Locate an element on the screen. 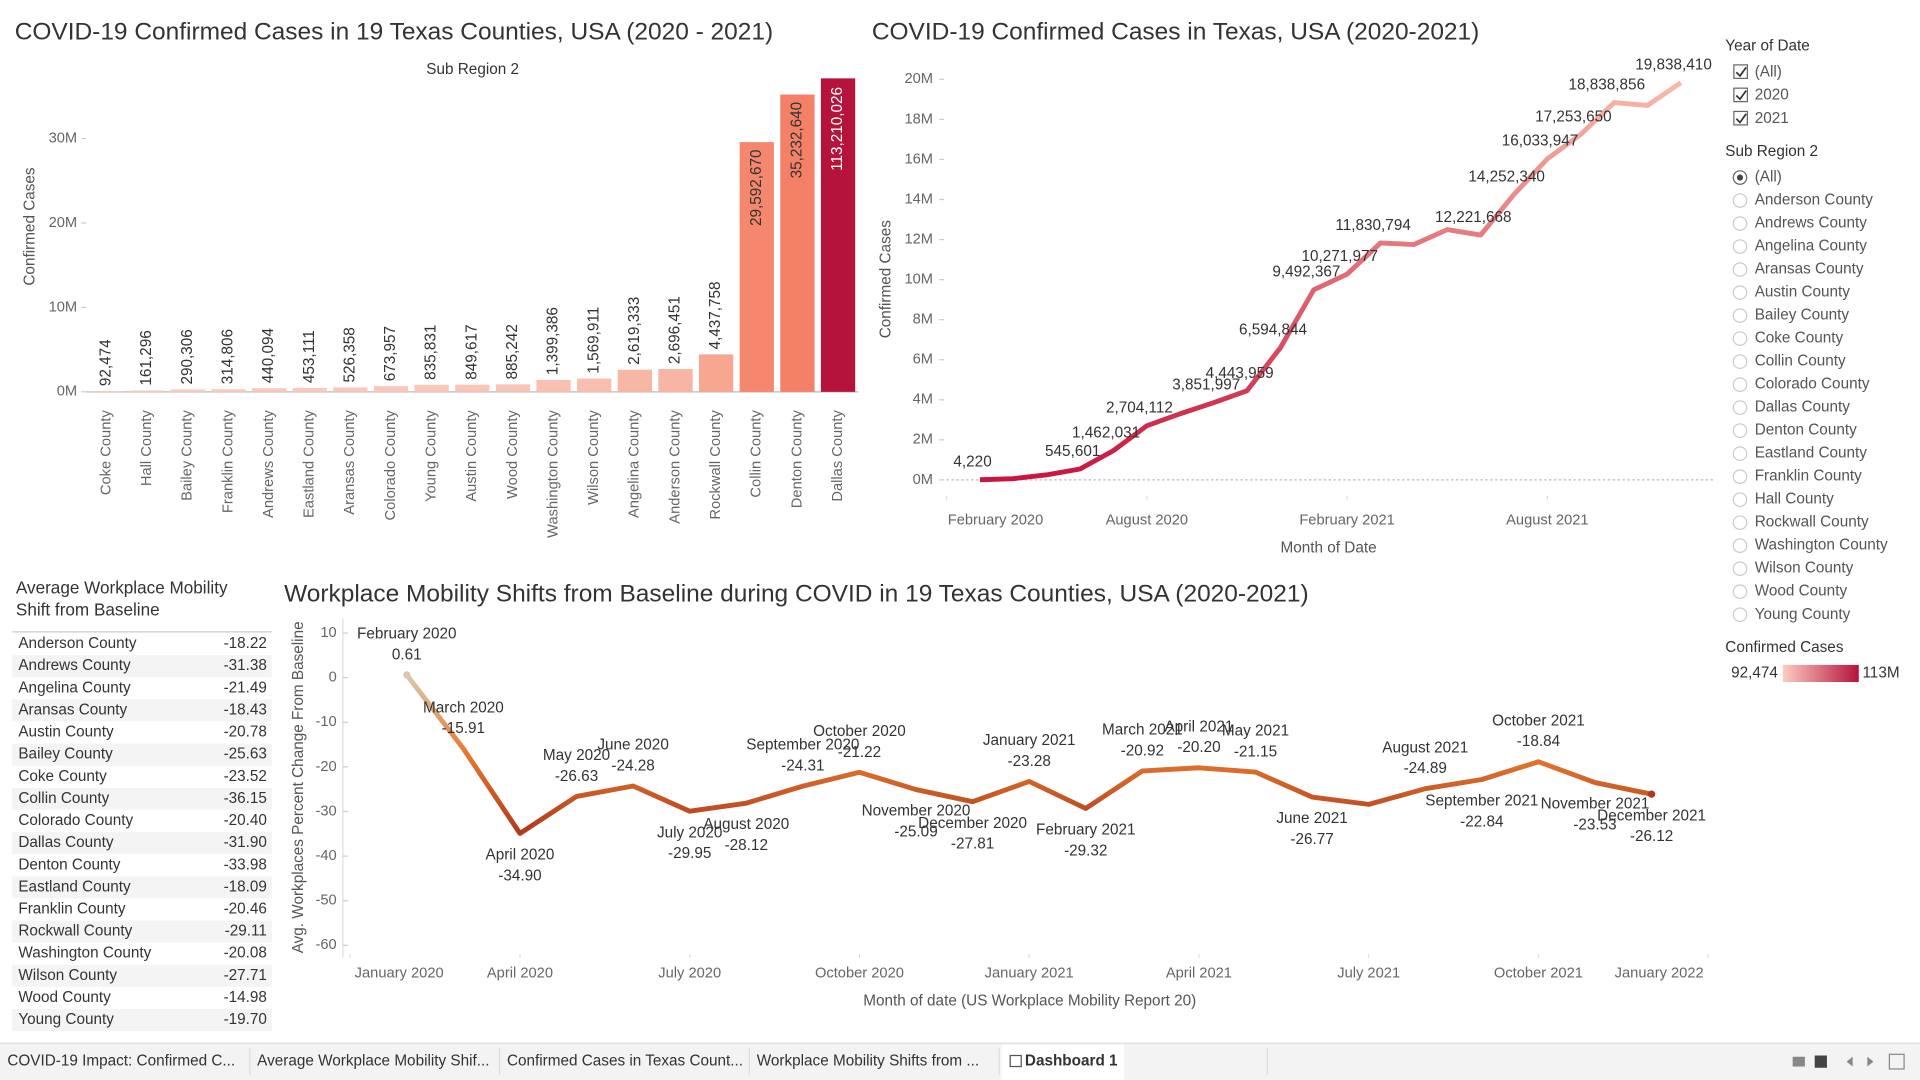 The height and width of the screenshot is (1080, 1920). nav-icons is located at coordinates (1848, 1061).